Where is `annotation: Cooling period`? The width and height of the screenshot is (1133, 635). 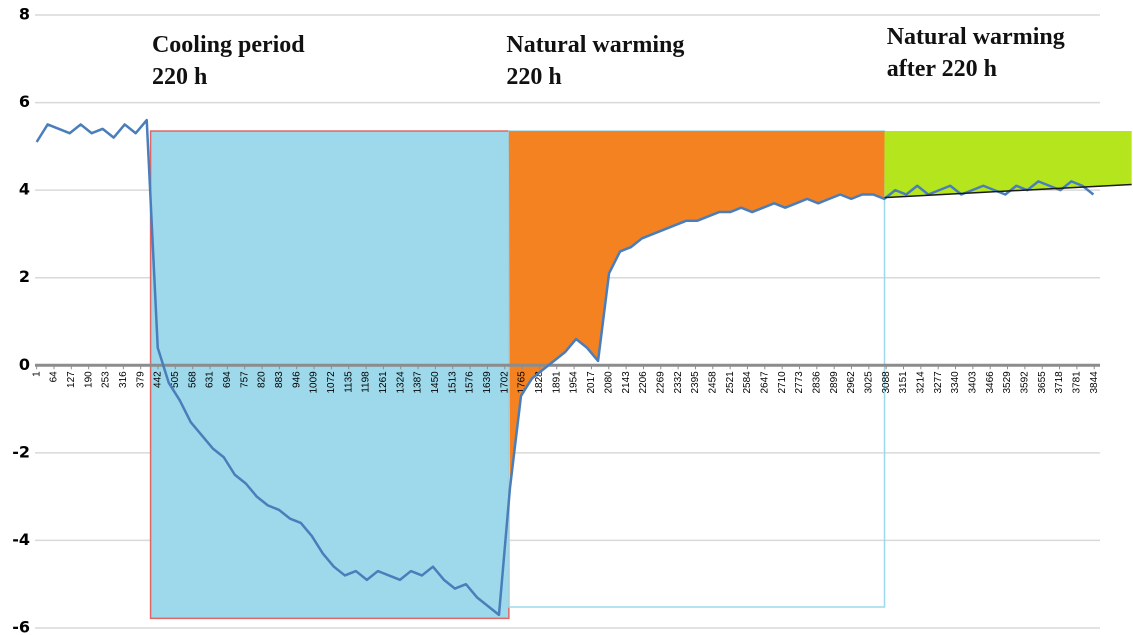
annotation: Cooling period is located at coordinates (228, 45).